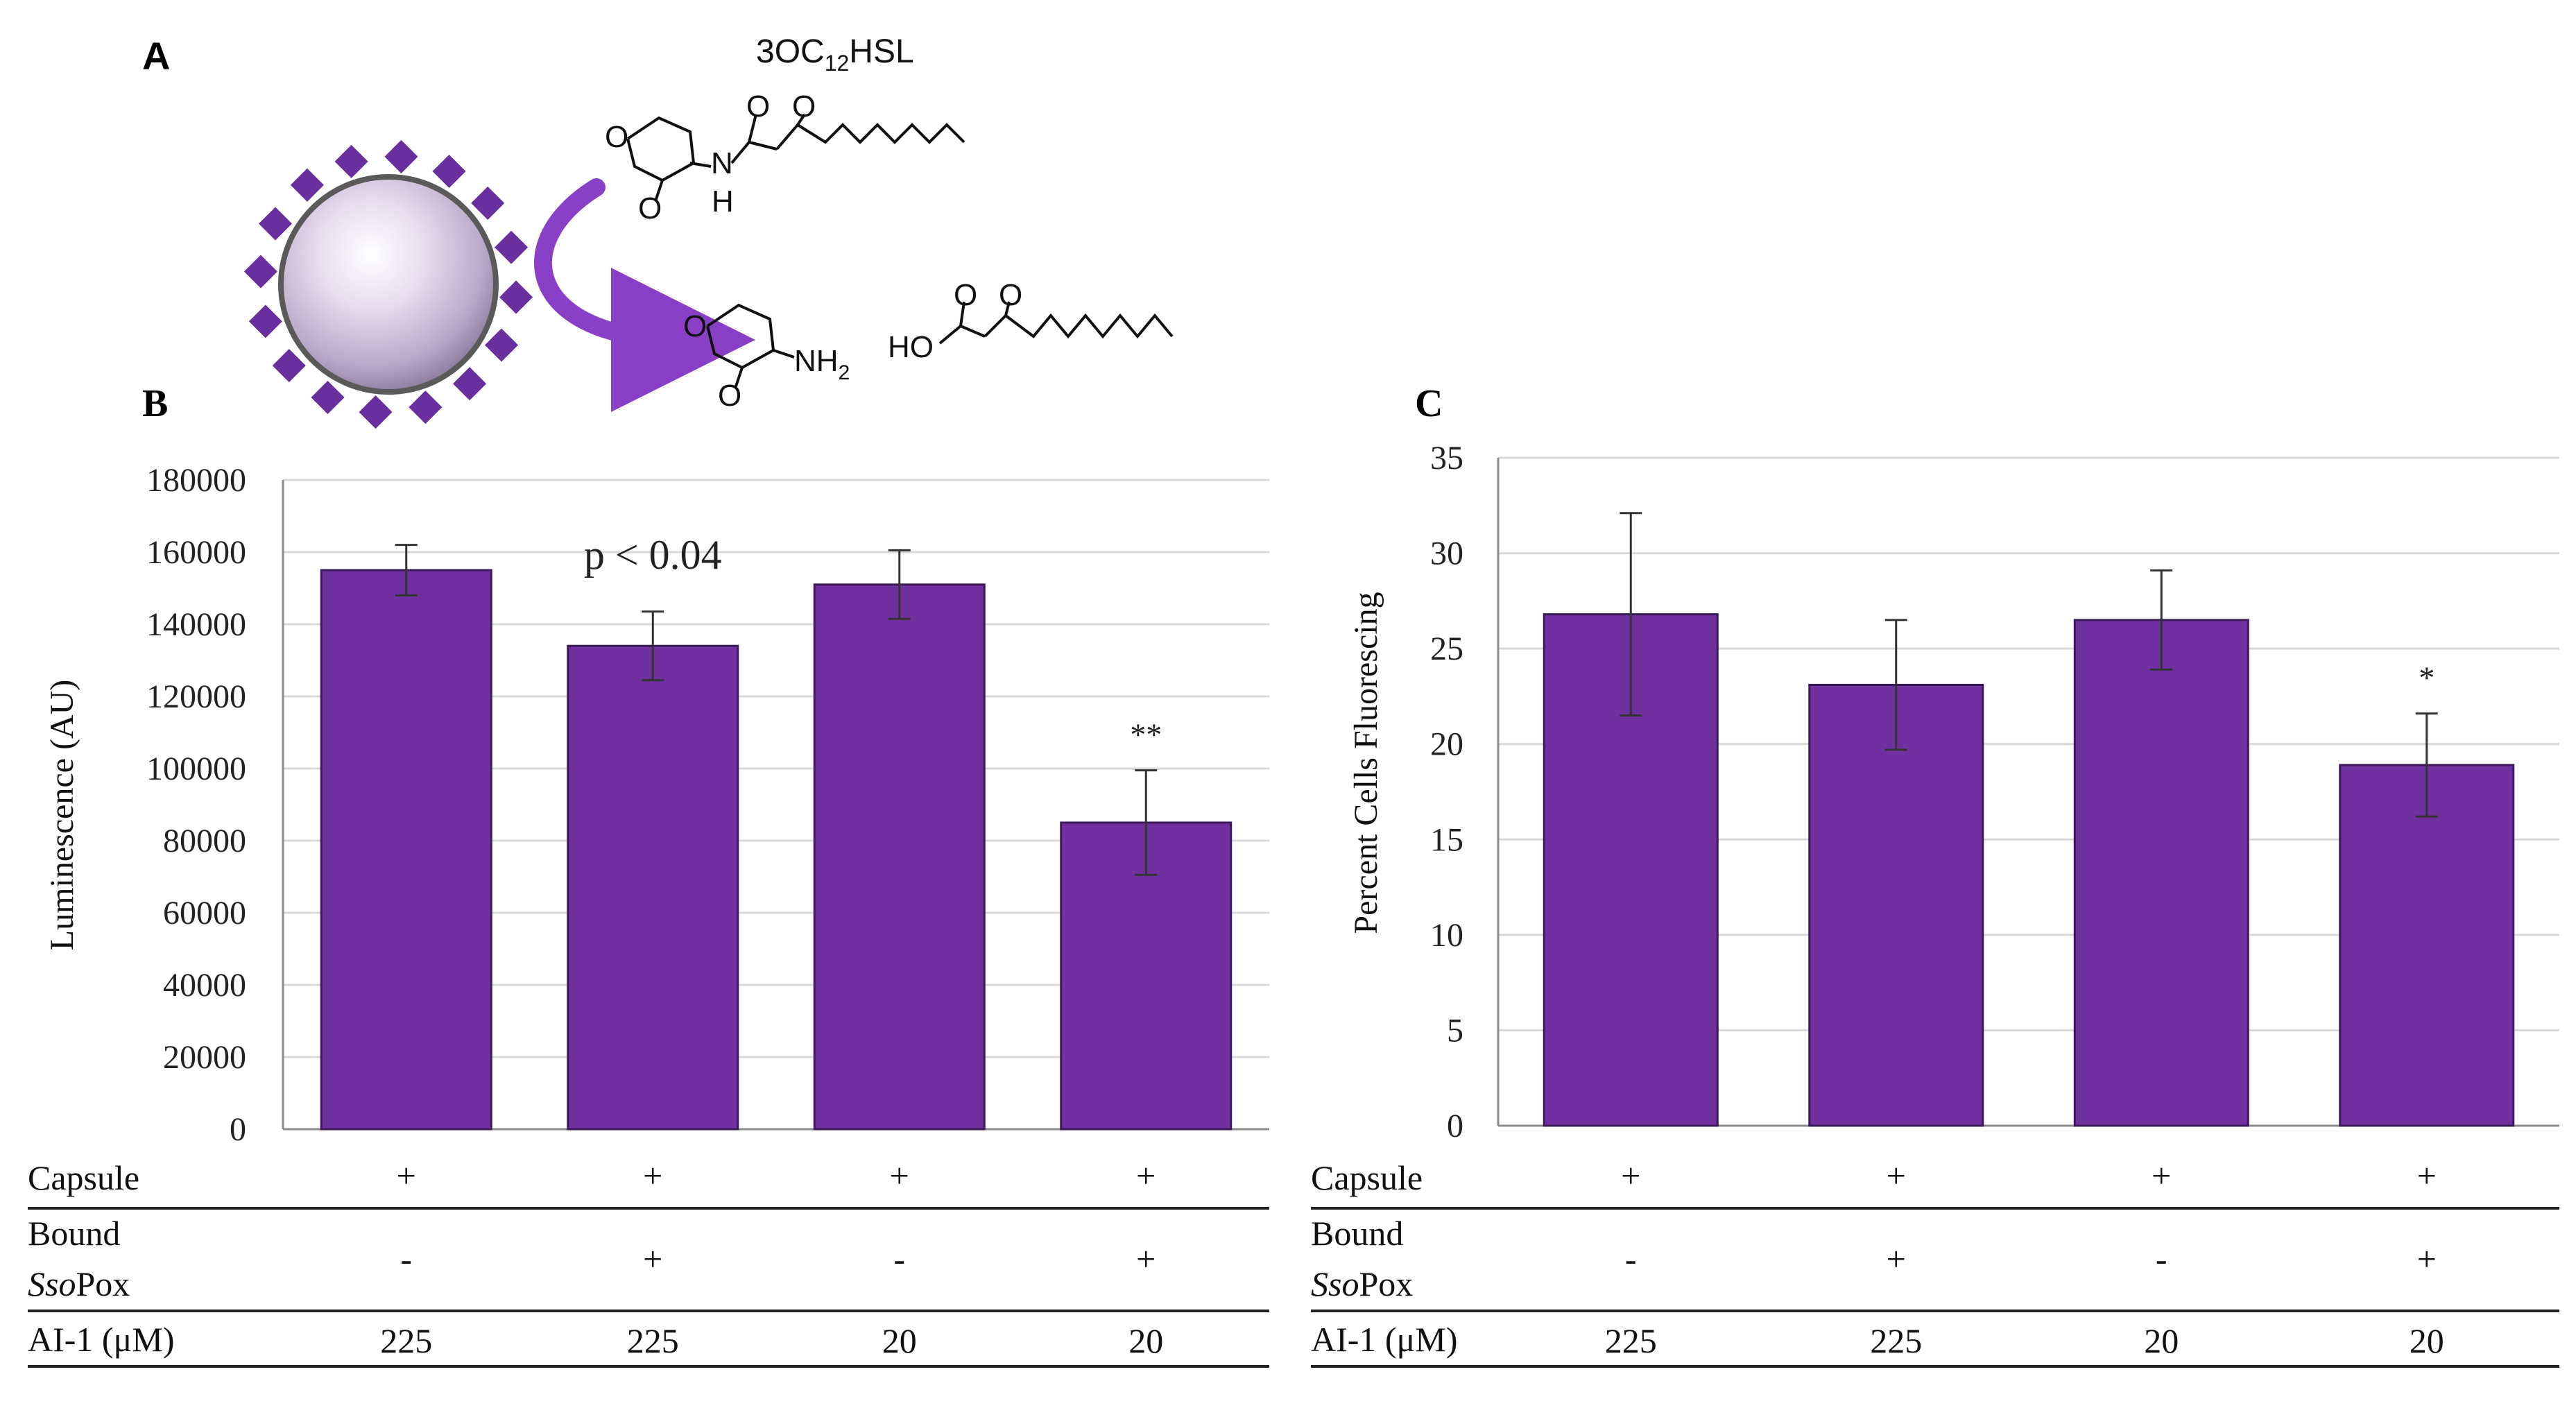 This screenshot has width=2576, height=1408. Describe the element at coordinates (899, 1340) in the screenshot. I see `table-b-ai-cell-3: 20` at that location.